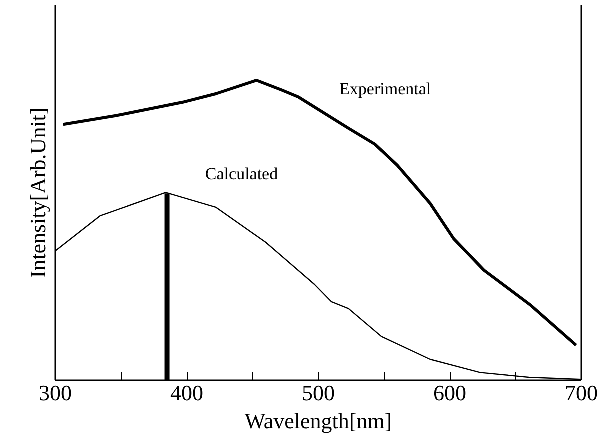 The image size is (614, 436). Describe the element at coordinates (450, 393) in the screenshot. I see `x-tick-label: 600` at that location.